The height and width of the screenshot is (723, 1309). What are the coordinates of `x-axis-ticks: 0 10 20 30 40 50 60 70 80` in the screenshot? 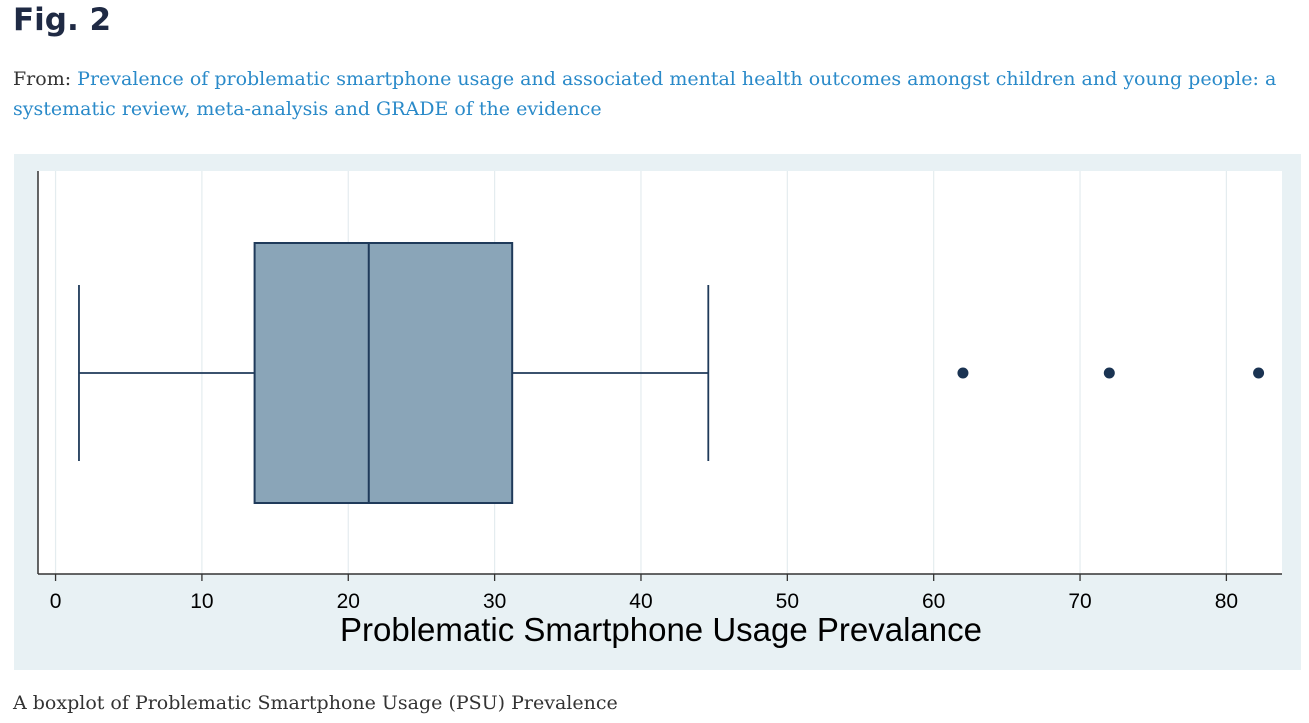 It's located at (644, 593).